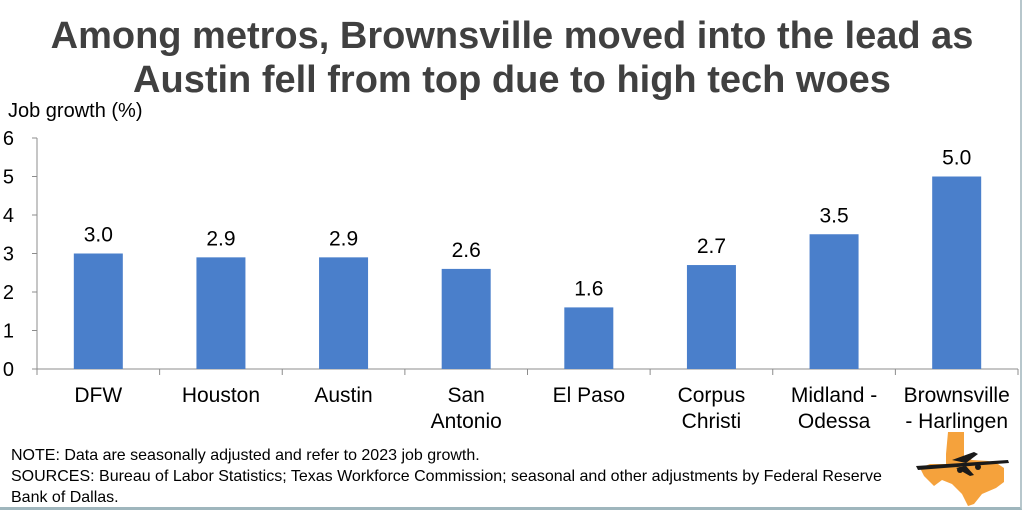  I want to click on data-label: 1.6, so click(588, 288).